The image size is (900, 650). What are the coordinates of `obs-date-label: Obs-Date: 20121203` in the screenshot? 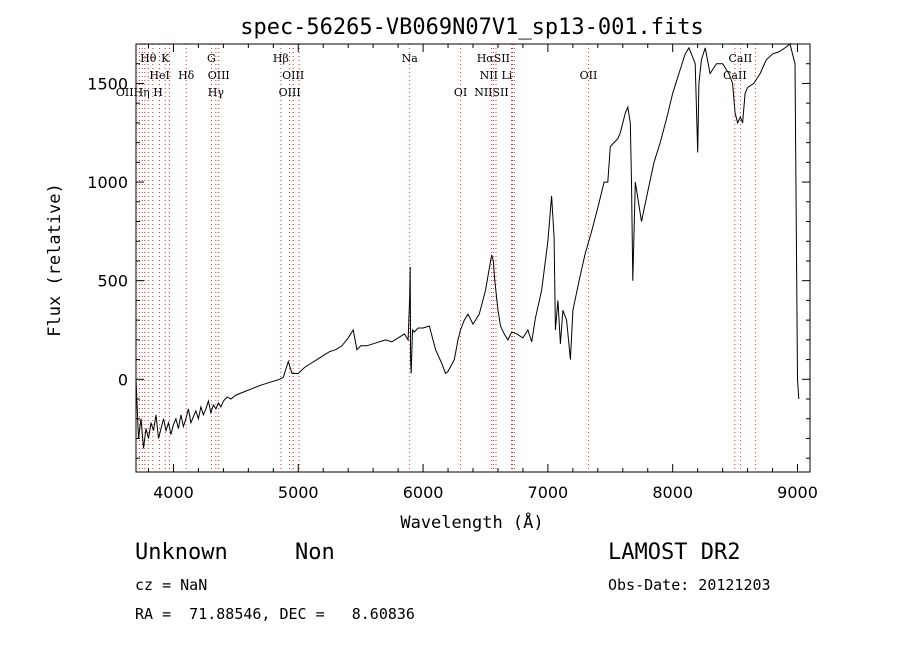 It's located at (689, 585).